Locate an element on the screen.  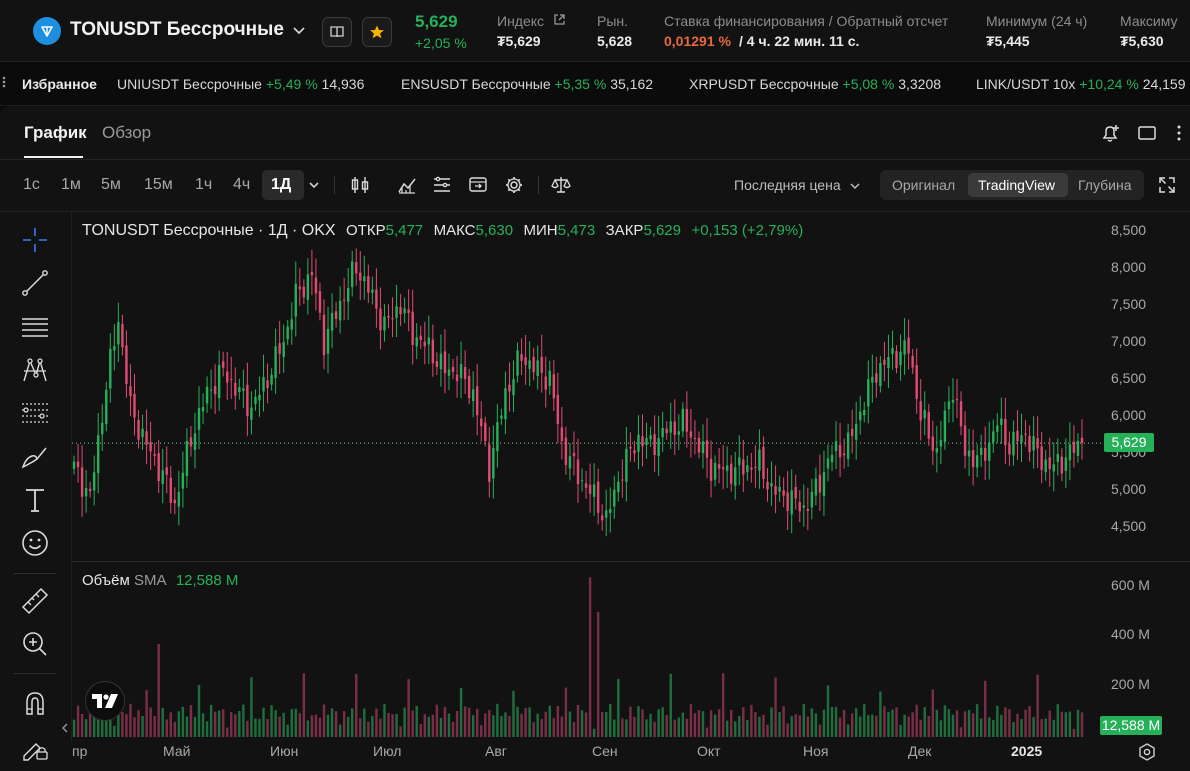
layout-icon is located at coordinates (1147, 133).